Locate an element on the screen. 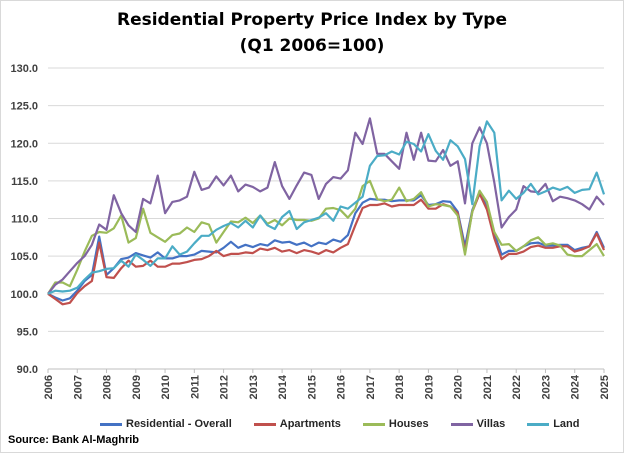 The image size is (624, 453). x-tick-label: 2016 is located at coordinates (342, 387).